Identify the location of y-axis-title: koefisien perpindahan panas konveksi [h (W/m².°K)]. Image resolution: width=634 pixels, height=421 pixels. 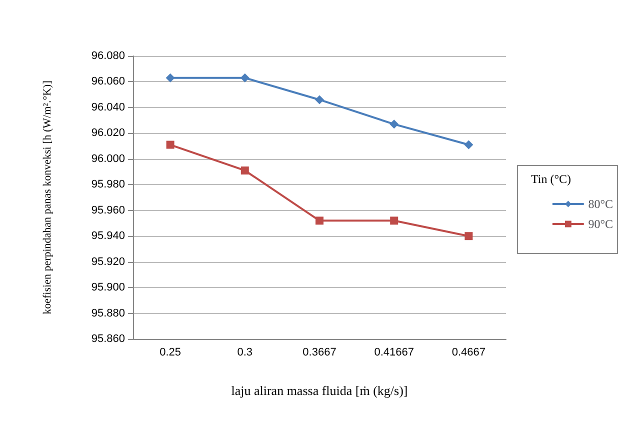
(48, 197).